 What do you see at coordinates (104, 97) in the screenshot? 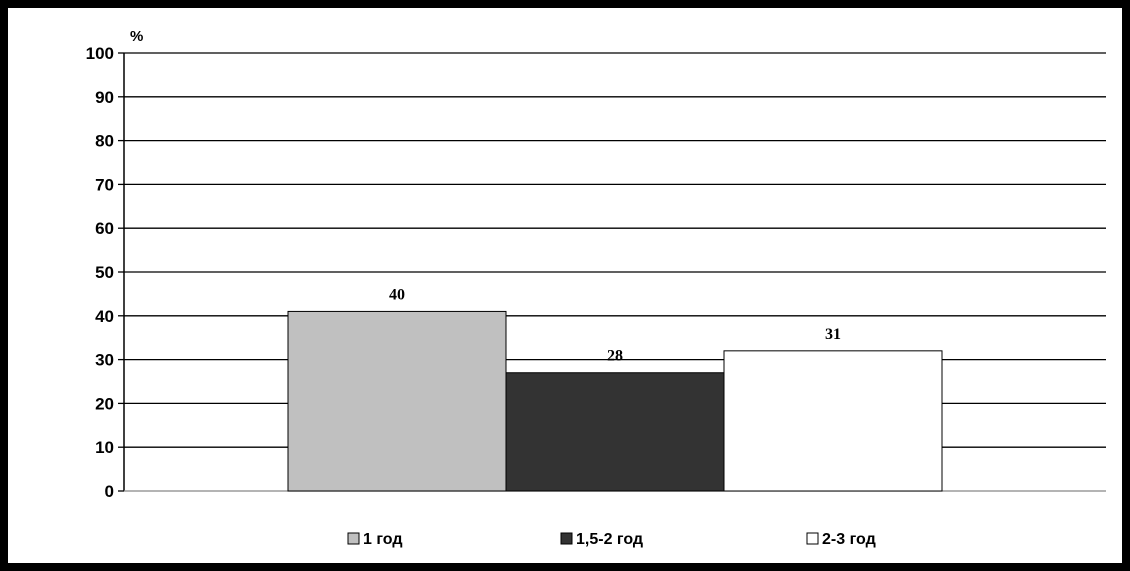
I see `y-tick-label: 90` at bounding box center [104, 97].